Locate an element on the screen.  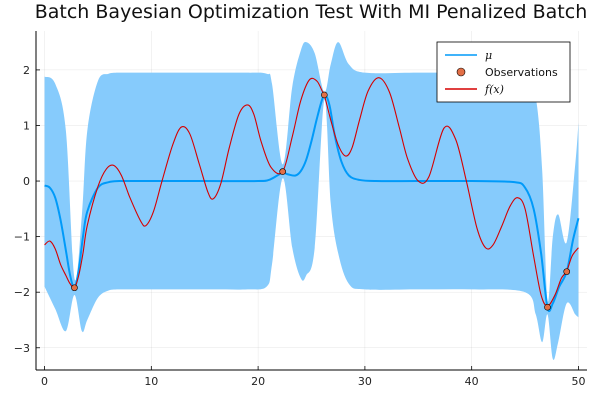
y-tick-label: 0 is located at coordinates (26, 181).